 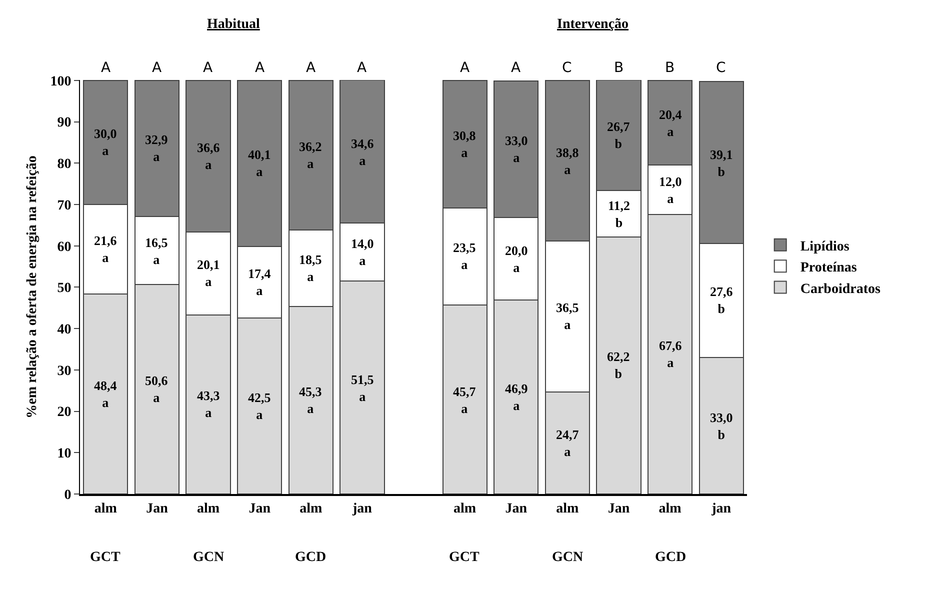 What do you see at coordinates (64, 454) in the screenshot?
I see `y-tick-label: 10` at bounding box center [64, 454].